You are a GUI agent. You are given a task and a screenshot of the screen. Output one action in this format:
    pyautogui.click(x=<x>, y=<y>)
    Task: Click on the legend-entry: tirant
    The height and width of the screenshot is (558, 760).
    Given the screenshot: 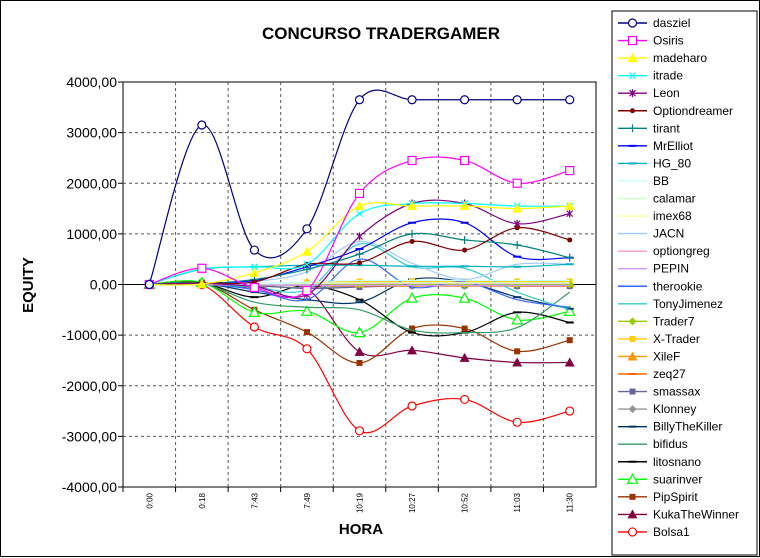 What is the action you would take?
    pyautogui.click(x=649, y=128)
    